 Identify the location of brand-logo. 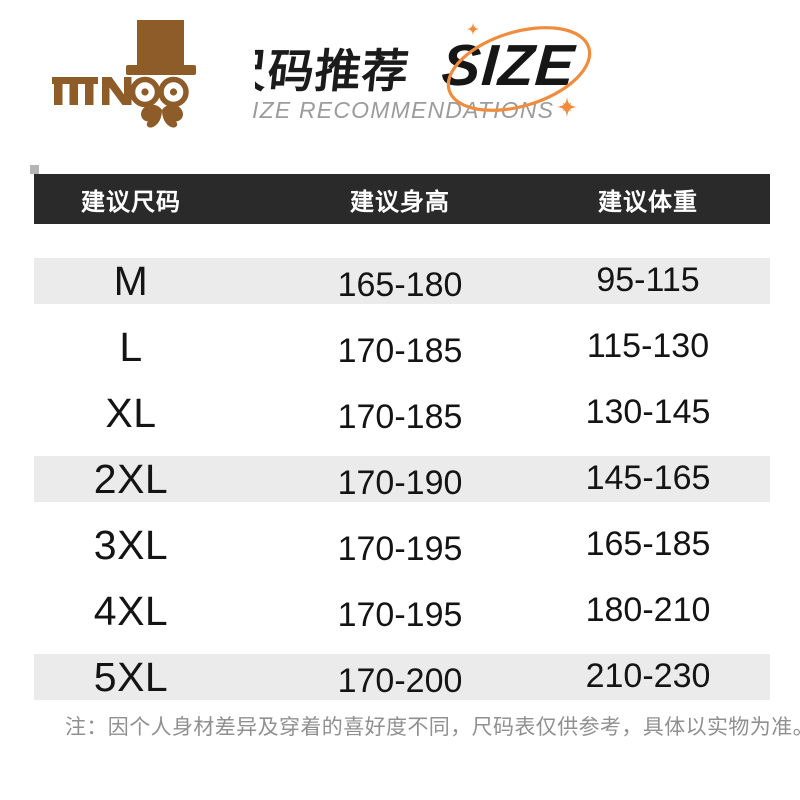
(124, 74).